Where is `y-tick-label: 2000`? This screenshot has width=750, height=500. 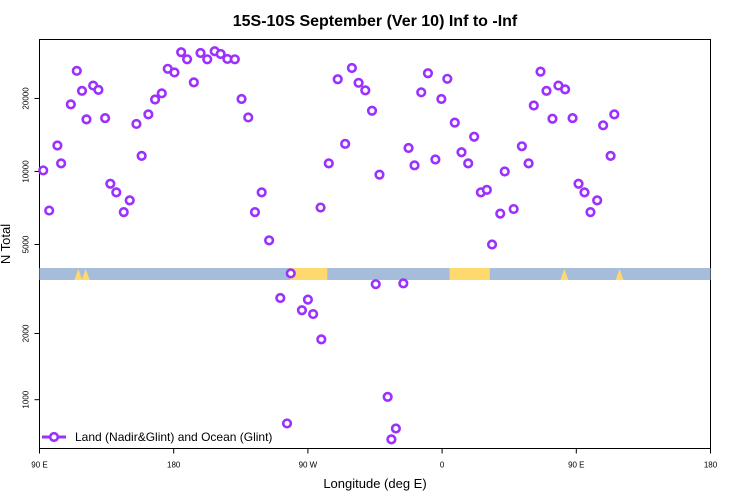
y-tick-label: 2000 is located at coordinates (26, 333).